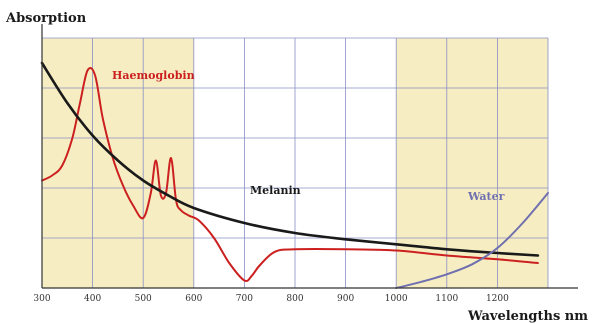 This screenshot has width=594, height=324. Describe the element at coordinates (153, 75) in the screenshot. I see `haemoglobin-label: Haemoglobin` at that location.